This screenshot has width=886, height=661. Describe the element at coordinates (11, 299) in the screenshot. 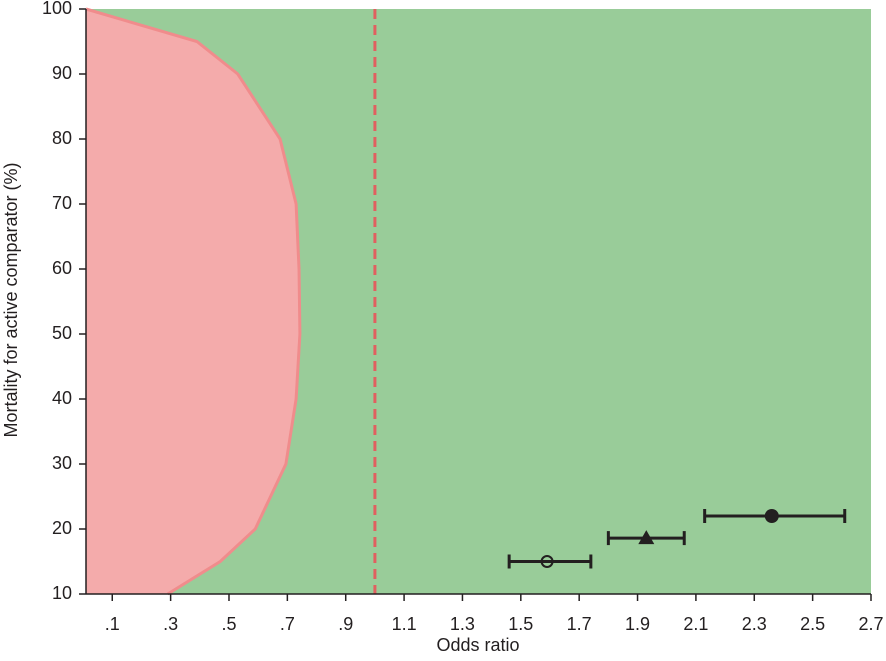

I see `y-axis-label: Mortality for active comparator (%)` at that location.